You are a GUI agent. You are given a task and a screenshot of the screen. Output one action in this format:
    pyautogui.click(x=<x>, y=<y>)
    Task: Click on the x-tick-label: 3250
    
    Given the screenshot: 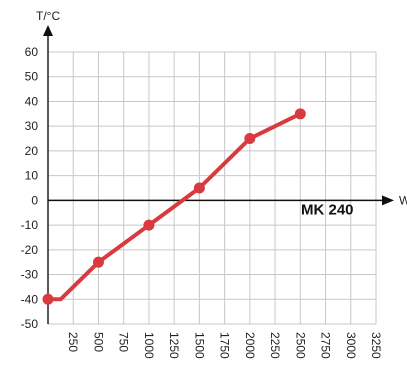 What is the action you would take?
    pyautogui.click(x=376, y=345)
    